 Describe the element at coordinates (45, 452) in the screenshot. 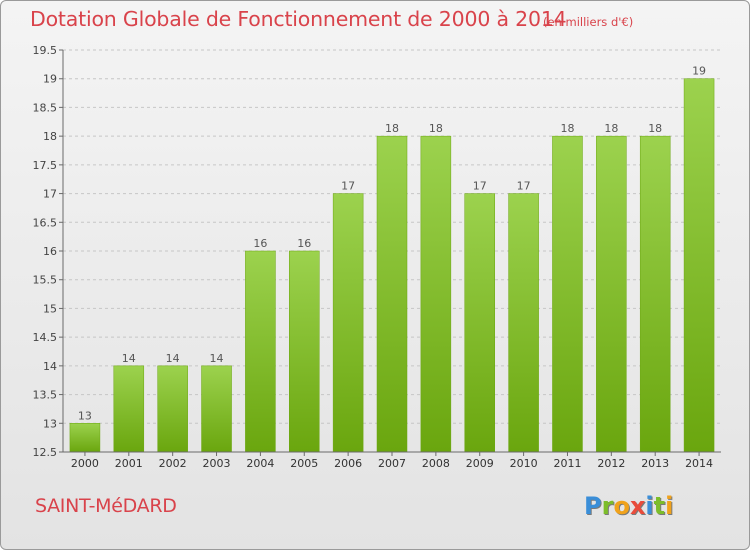

I see `y-tick-label: 12.5` at that location.